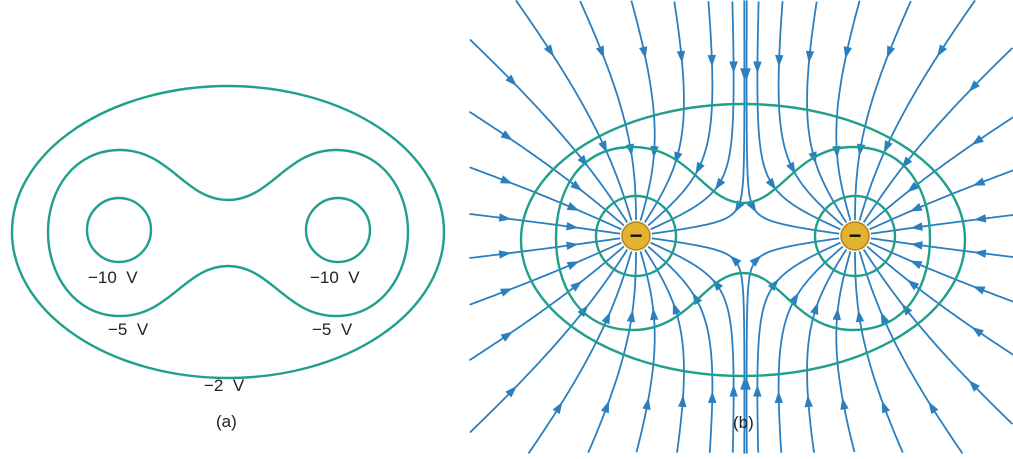  What do you see at coordinates (226, 421) in the screenshot?
I see `caption-a: (a)` at bounding box center [226, 421].